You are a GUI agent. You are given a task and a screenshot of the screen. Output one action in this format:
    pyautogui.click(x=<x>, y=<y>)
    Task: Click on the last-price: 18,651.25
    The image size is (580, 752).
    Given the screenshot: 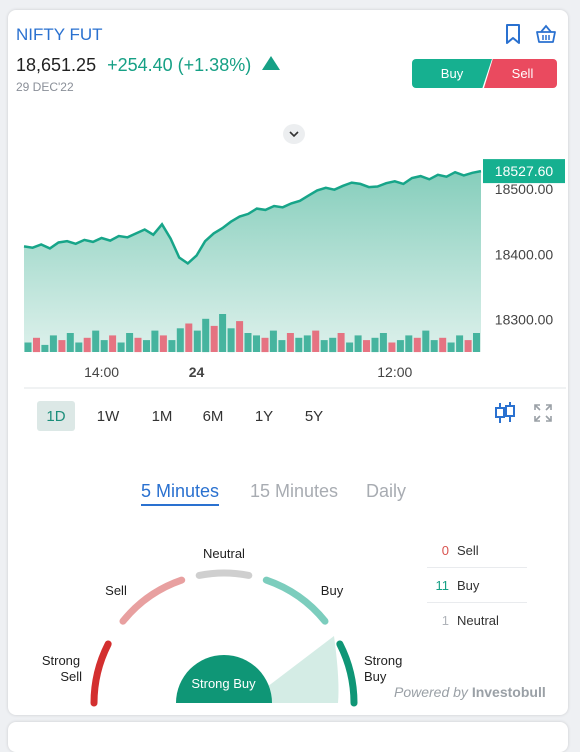 What is the action you would take?
    pyautogui.click(x=56, y=65)
    